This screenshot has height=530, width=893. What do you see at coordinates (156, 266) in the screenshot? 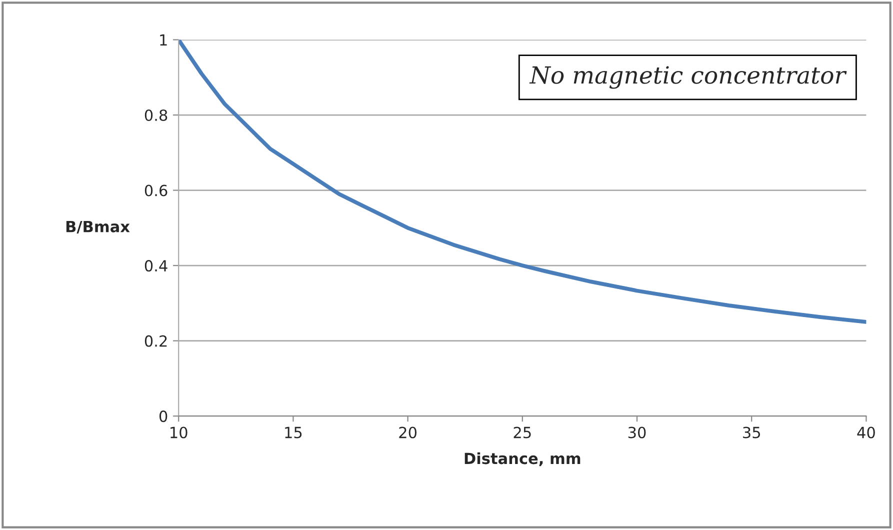
I see `y-tick-label: 0.4` at bounding box center [156, 266].